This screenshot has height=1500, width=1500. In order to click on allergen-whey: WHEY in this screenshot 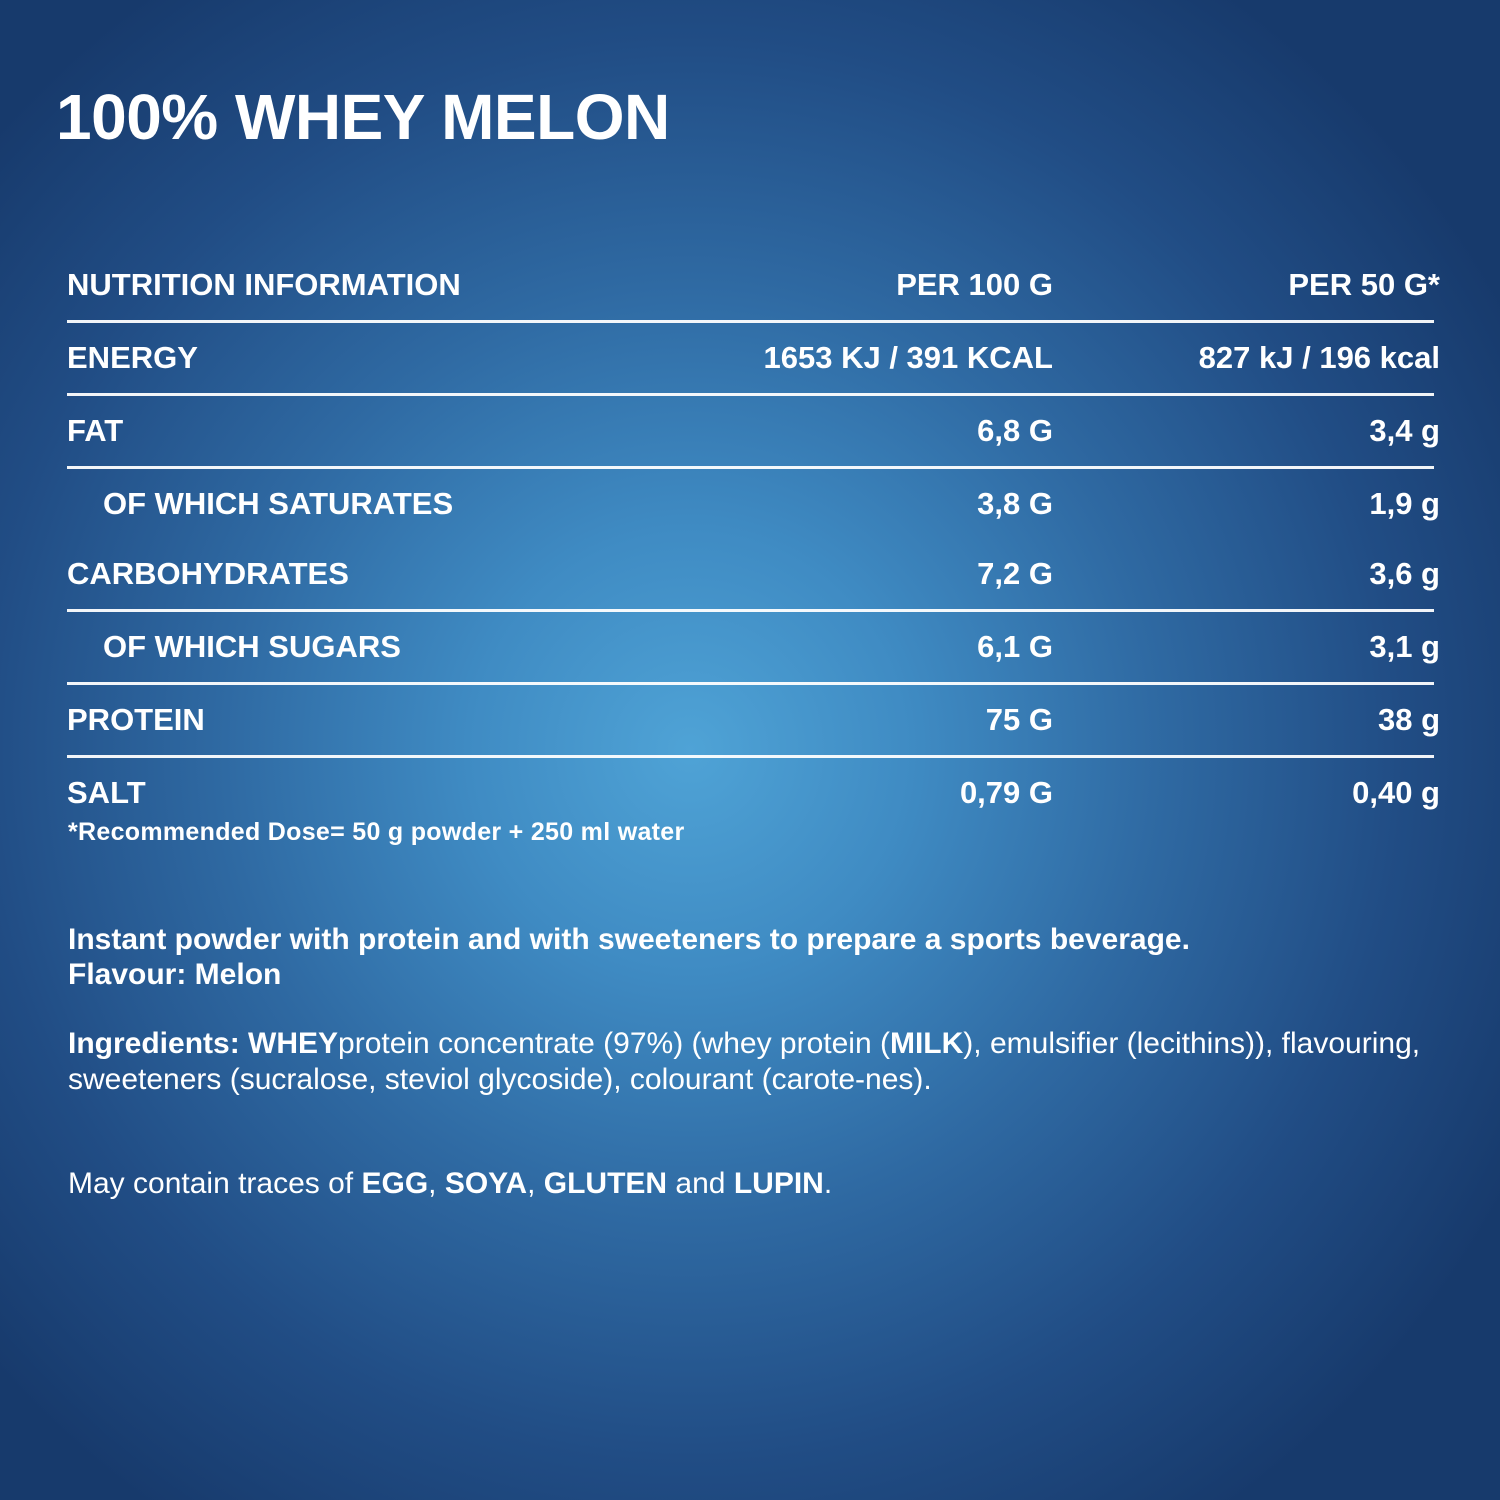, I will do `click(293, 1043)`.